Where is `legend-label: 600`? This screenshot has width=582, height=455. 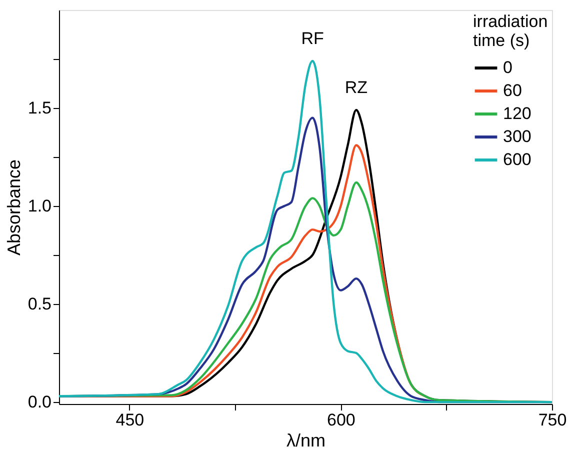
legend-label: 600 is located at coordinates (517, 159).